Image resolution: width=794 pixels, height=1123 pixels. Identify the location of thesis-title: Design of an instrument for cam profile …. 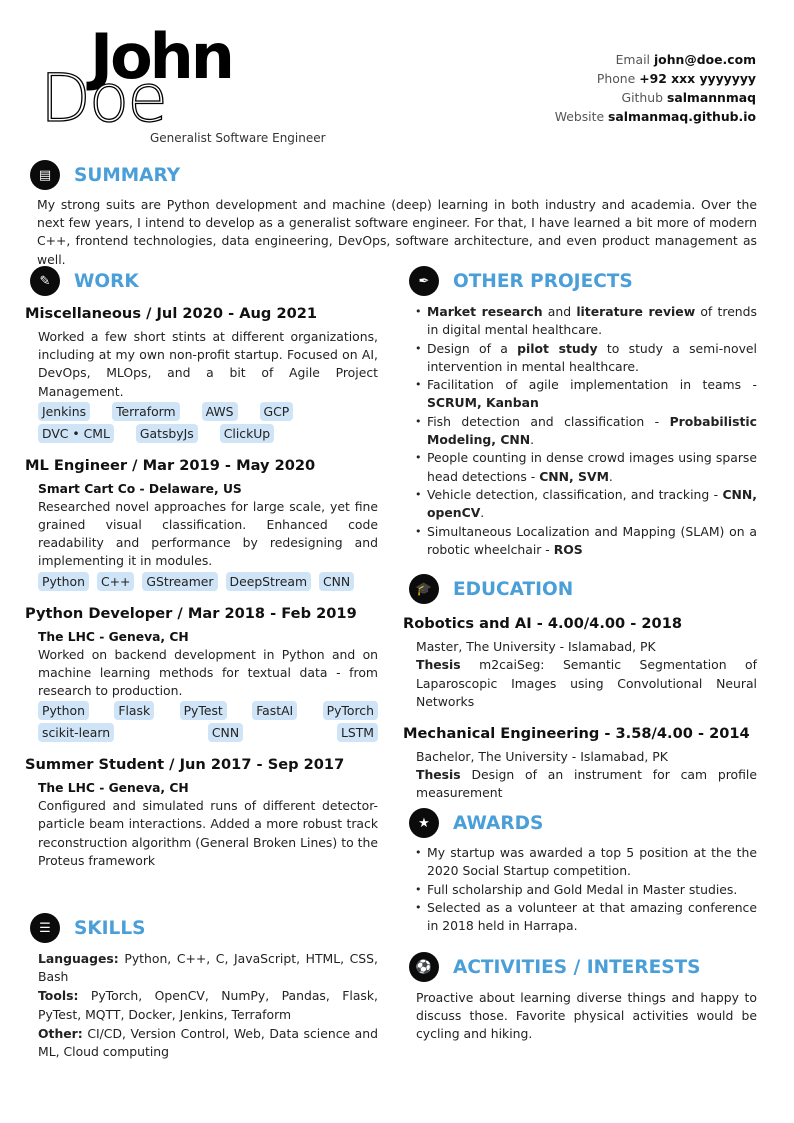
(586, 784).